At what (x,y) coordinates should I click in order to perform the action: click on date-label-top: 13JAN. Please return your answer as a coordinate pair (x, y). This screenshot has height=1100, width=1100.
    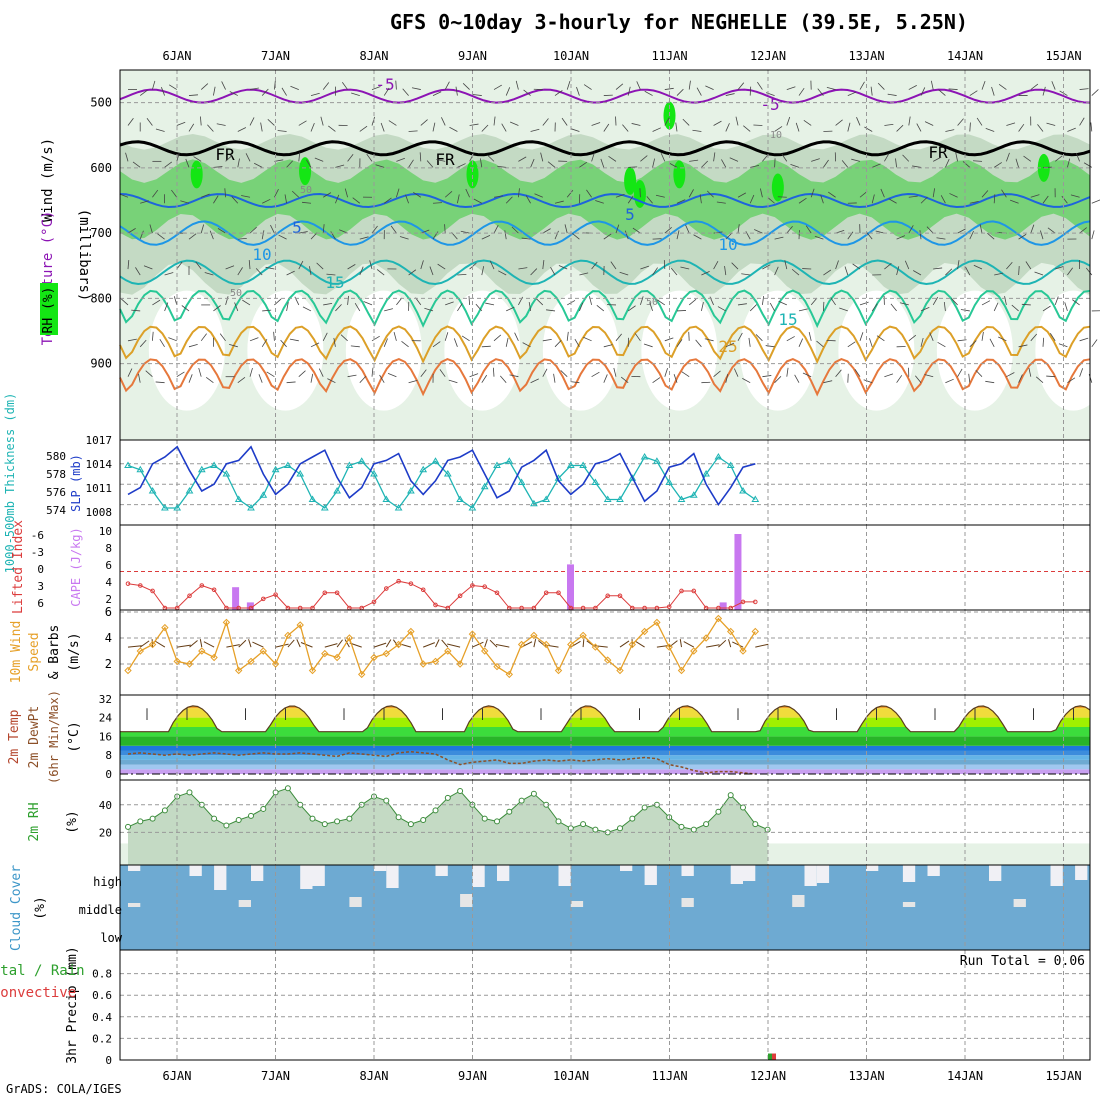
    Looking at the image, I should click on (866, 56).